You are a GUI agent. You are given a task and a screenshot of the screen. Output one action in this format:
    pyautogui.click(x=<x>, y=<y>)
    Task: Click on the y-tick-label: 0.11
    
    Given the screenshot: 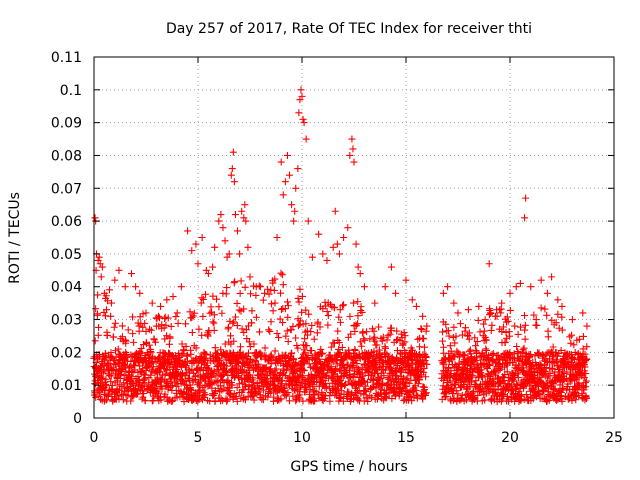 What is the action you would take?
    pyautogui.click(x=66, y=58)
    